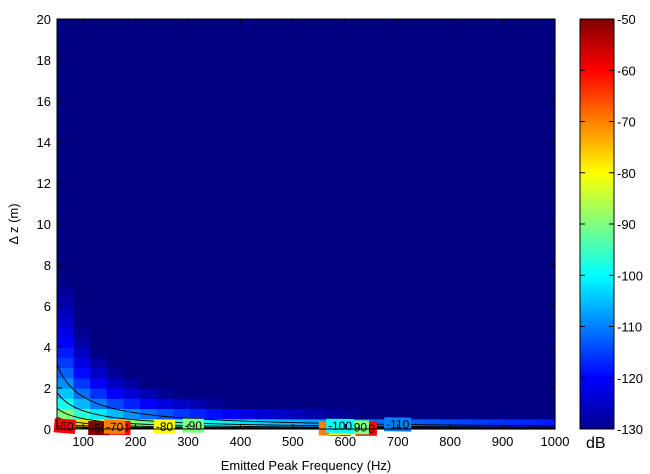 The width and height of the screenshot is (650, 474). Describe the element at coordinates (630, 275) in the screenshot. I see `colorbar-tick-label: -100` at that location.